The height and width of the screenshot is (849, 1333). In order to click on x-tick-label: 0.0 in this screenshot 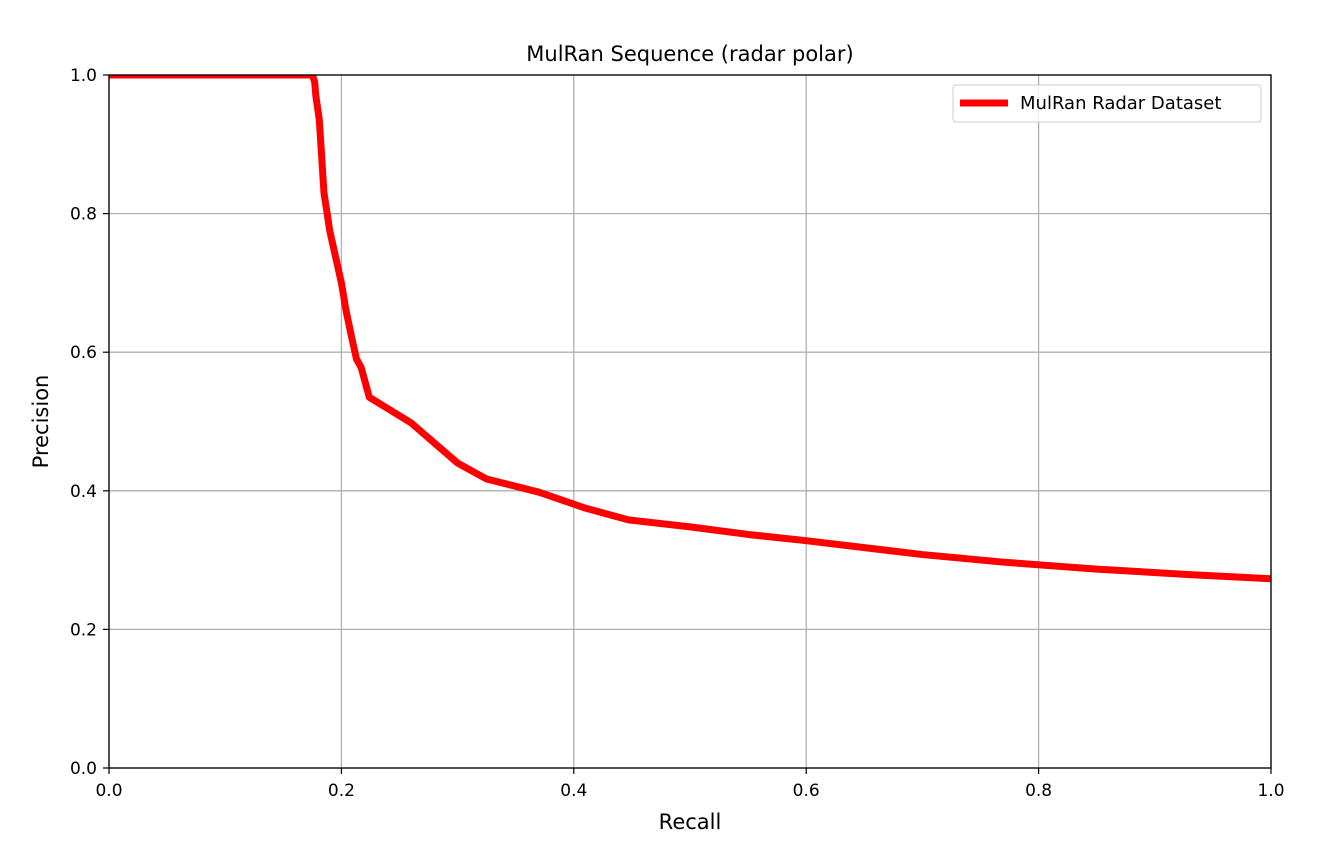, I will do `click(108, 791)`.